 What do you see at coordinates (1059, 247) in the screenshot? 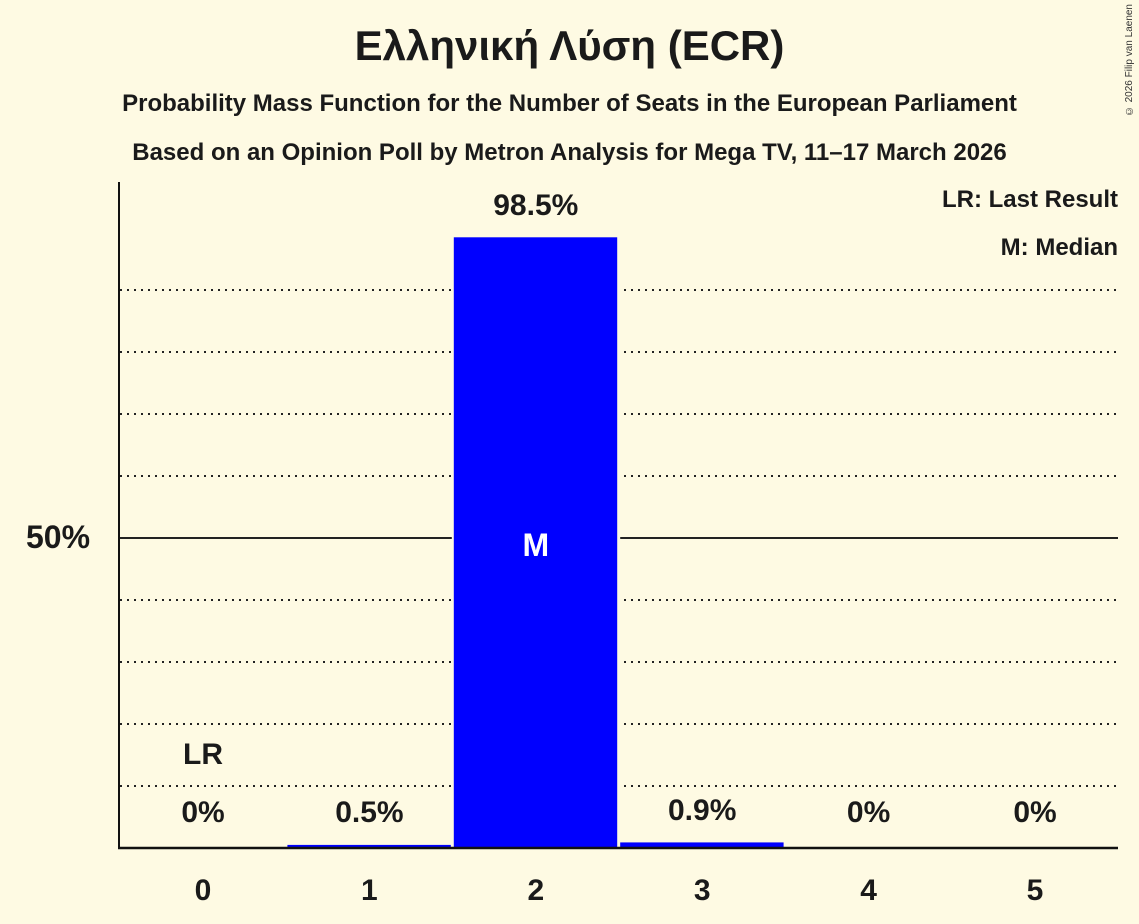
I see `legend-median: M: Median` at bounding box center [1059, 247].